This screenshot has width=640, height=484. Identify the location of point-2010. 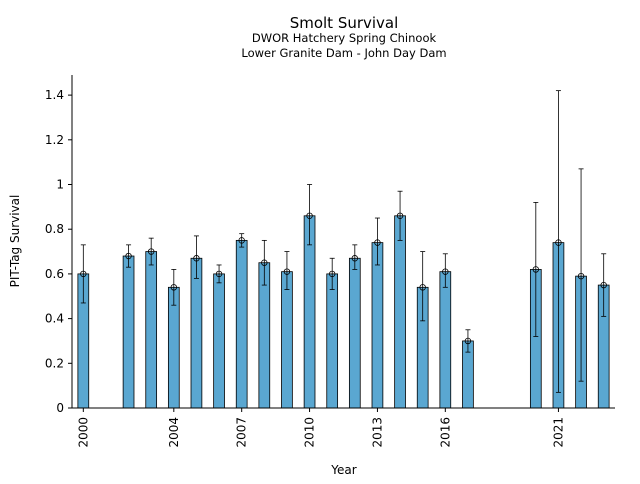
(309, 215).